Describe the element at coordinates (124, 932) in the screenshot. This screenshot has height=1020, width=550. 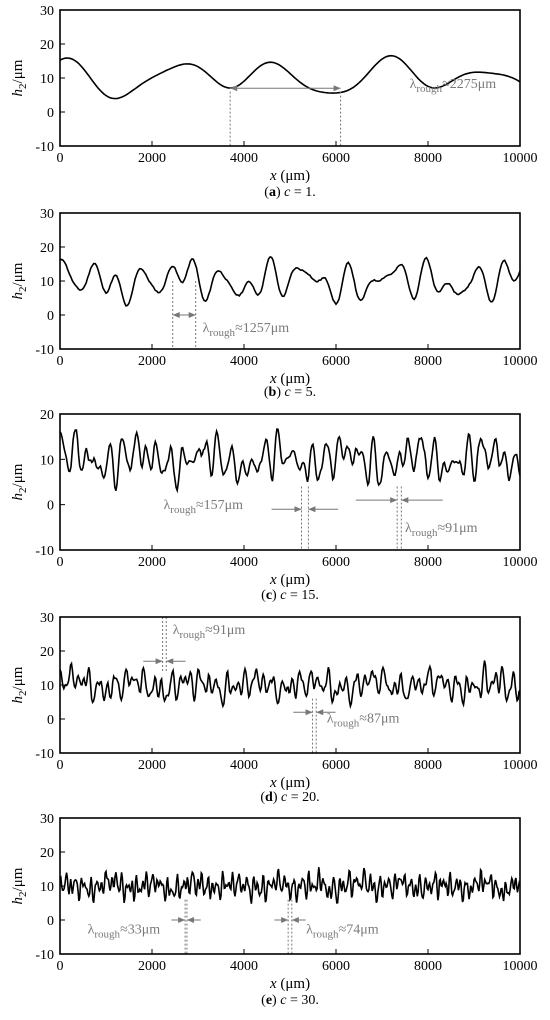
I see `annotation-label: λrough≈33μm` at that location.